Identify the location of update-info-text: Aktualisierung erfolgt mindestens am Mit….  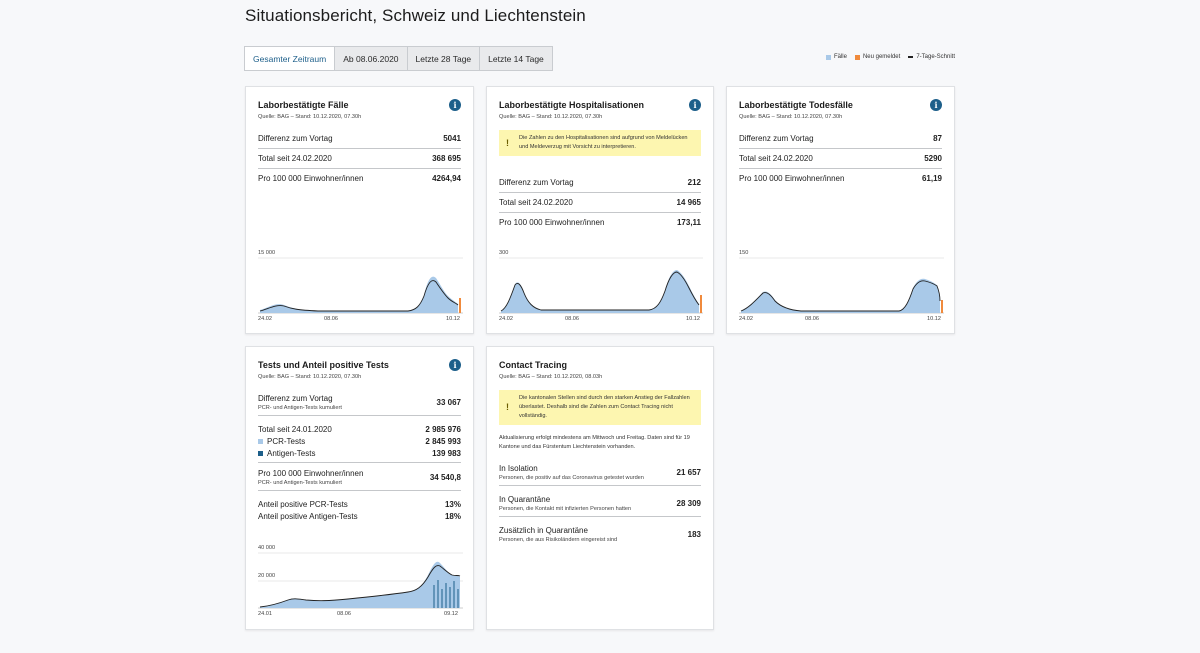
(594, 442).